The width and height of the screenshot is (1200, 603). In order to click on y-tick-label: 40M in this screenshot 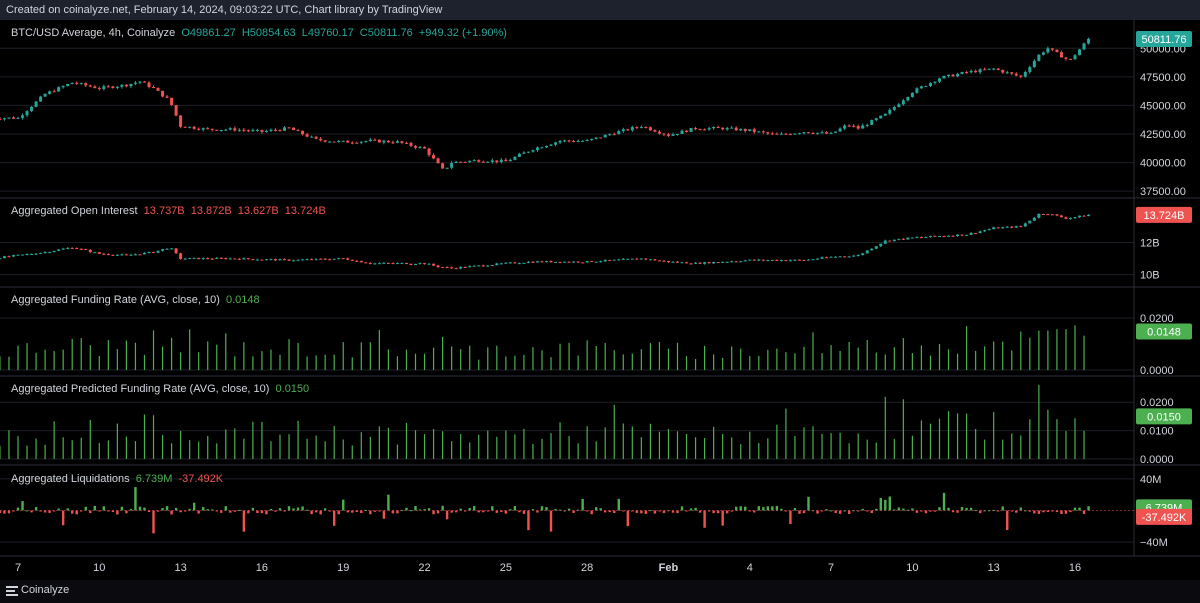, I will do `click(1150, 480)`.